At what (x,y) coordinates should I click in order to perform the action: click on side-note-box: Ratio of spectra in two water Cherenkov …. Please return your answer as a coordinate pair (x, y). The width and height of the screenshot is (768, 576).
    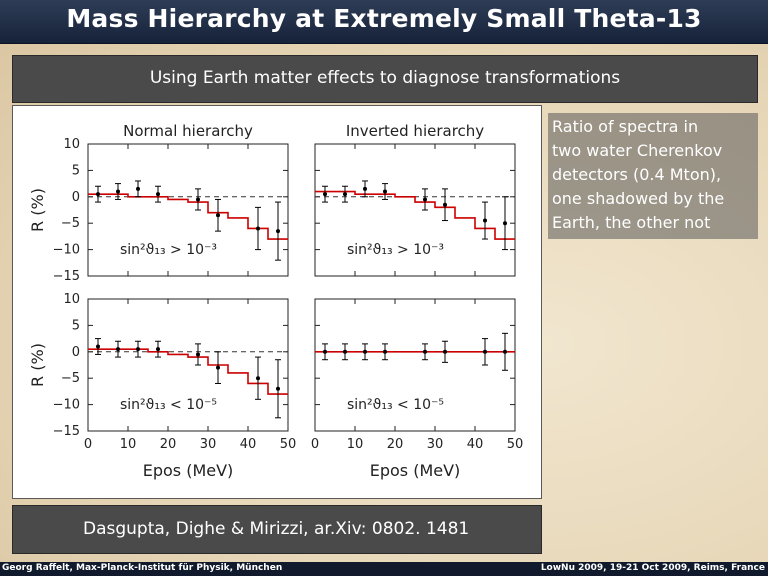
    Looking at the image, I should click on (653, 176).